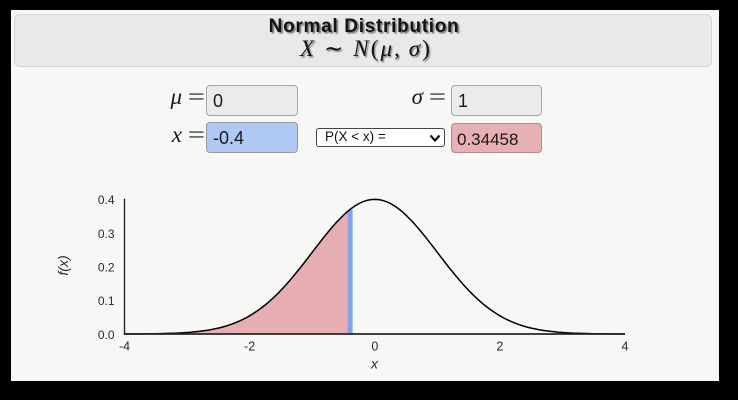 Image resolution: width=738 pixels, height=400 pixels. Describe the element at coordinates (374, 347) in the screenshot. I see `svg-text: 0` at that location.